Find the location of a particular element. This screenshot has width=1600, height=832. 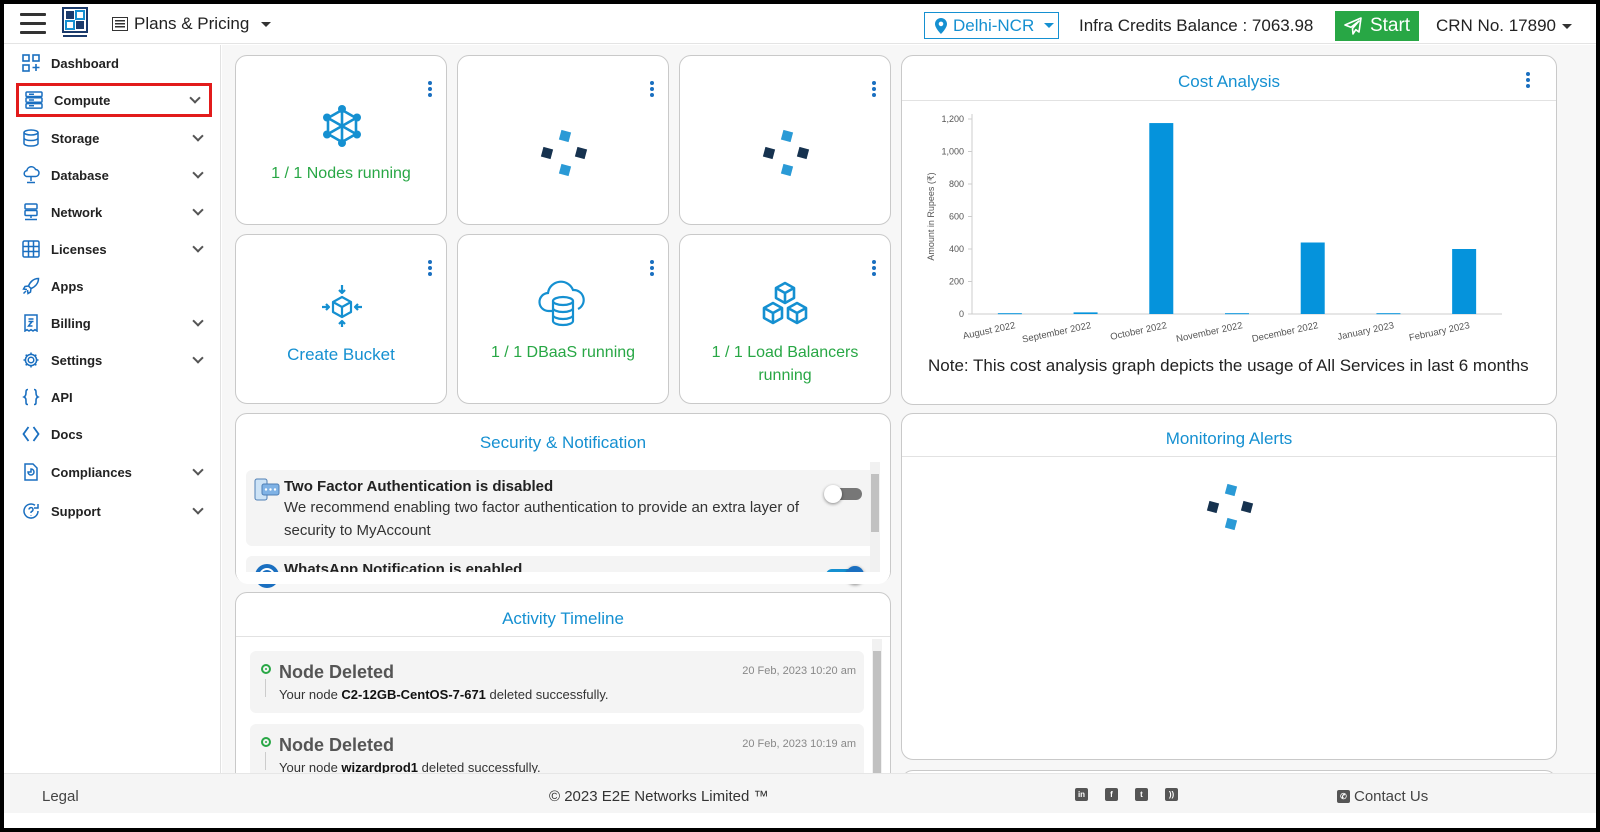

nodes-tile: 1 / 1 Nodes running is located at coordinates (341, 140).